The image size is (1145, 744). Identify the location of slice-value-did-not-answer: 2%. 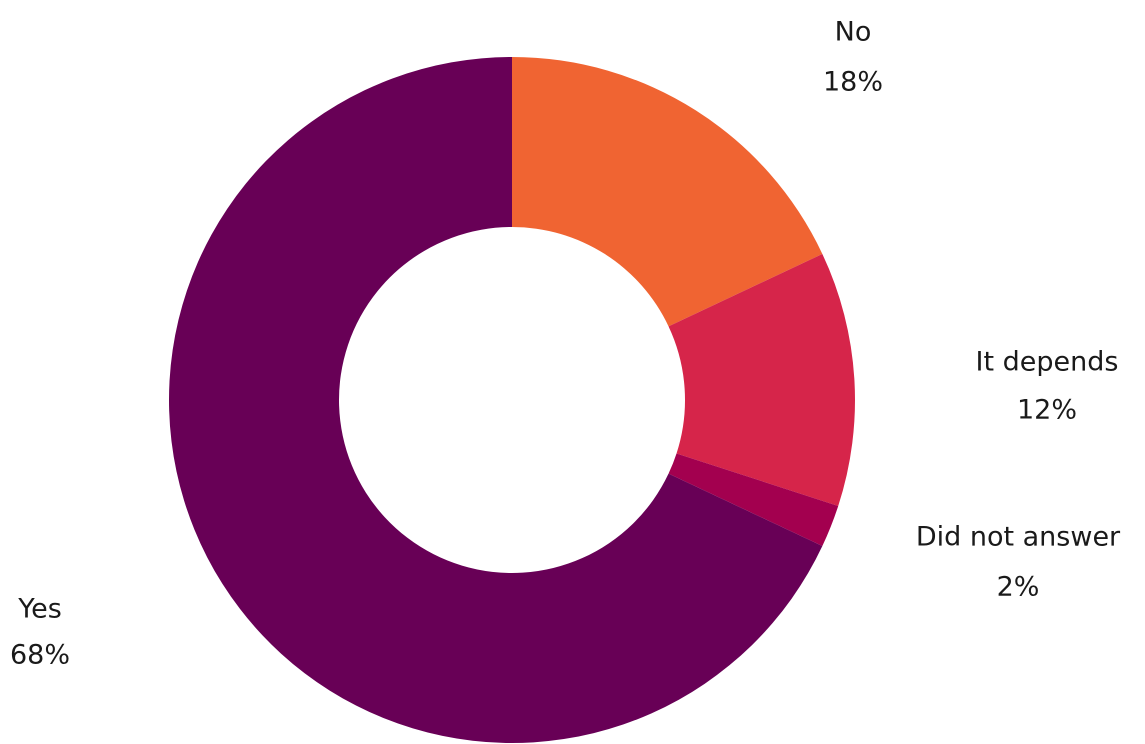
(1018, 587).